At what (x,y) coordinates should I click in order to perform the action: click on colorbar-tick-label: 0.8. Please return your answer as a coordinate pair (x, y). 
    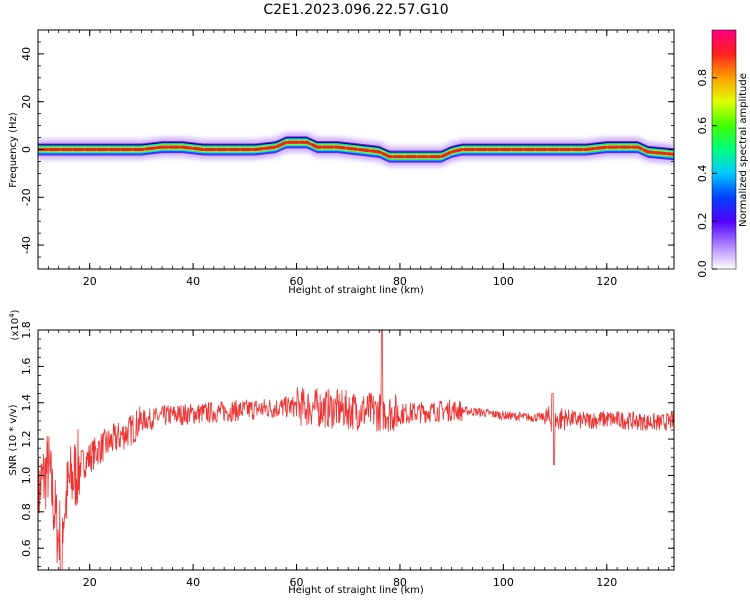
    Looking at the image, I should click on (702, 78).